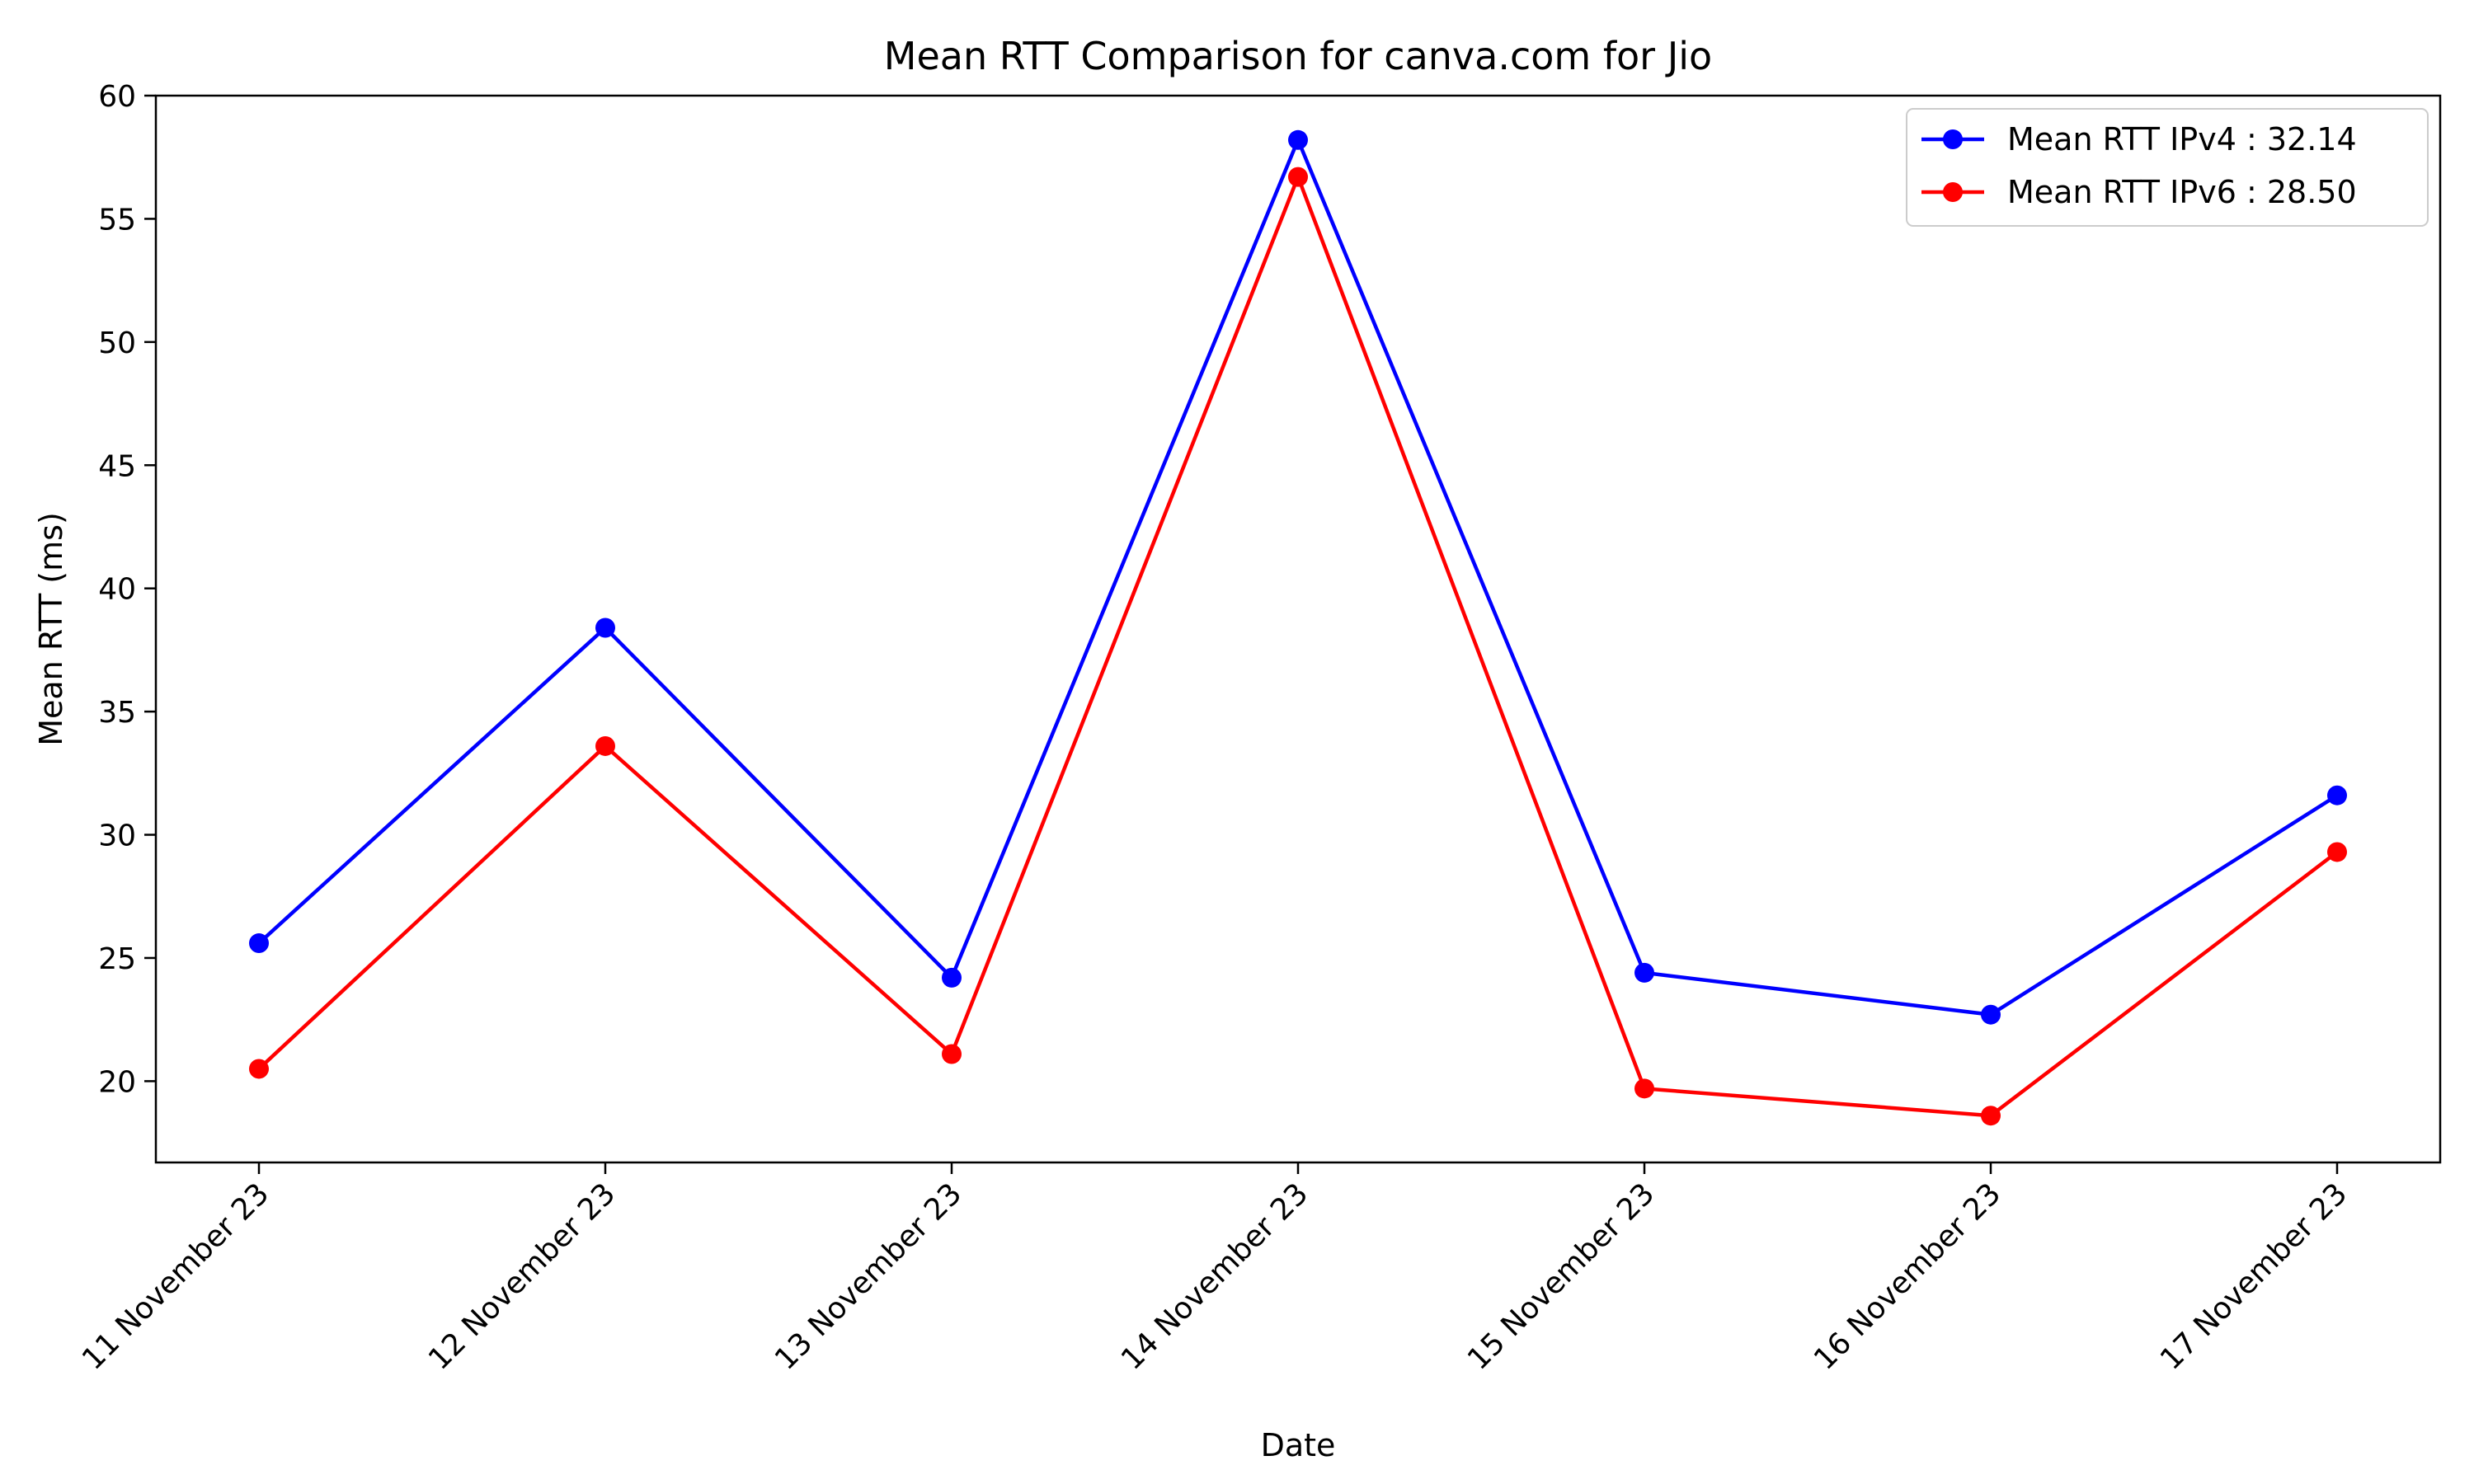 The height and width of the screenshot is (1484, 2474). I want to click on legend-entry: Mean RTT IPv4 : 32.14, so click(2139, 139).